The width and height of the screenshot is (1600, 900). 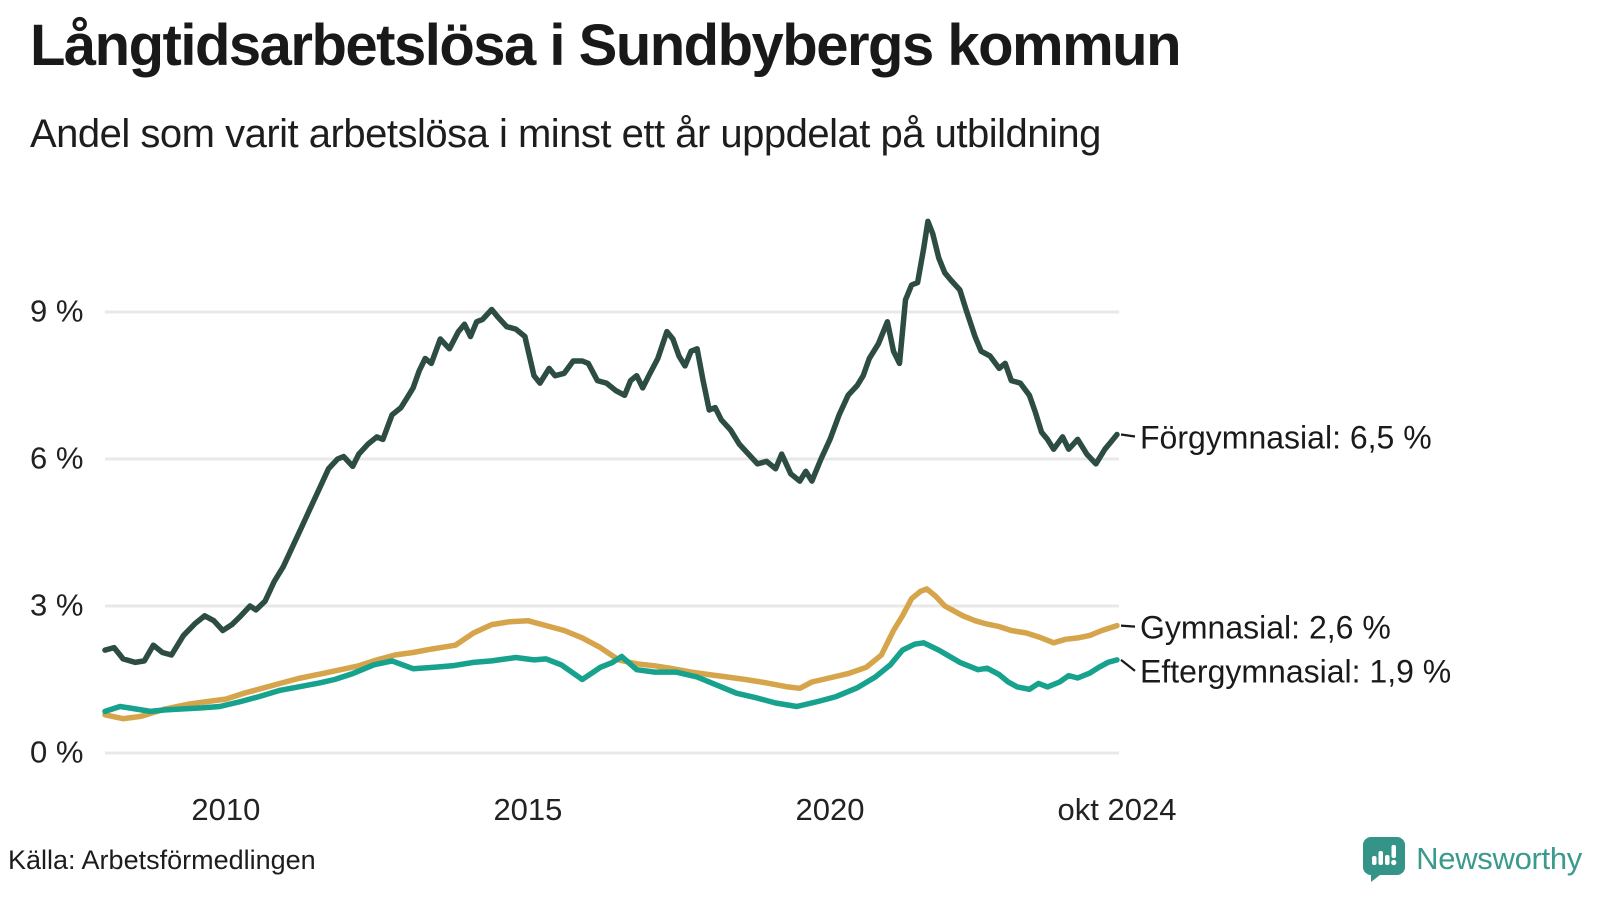 I want to click on label-connectors, so click(x=1128, y=552).